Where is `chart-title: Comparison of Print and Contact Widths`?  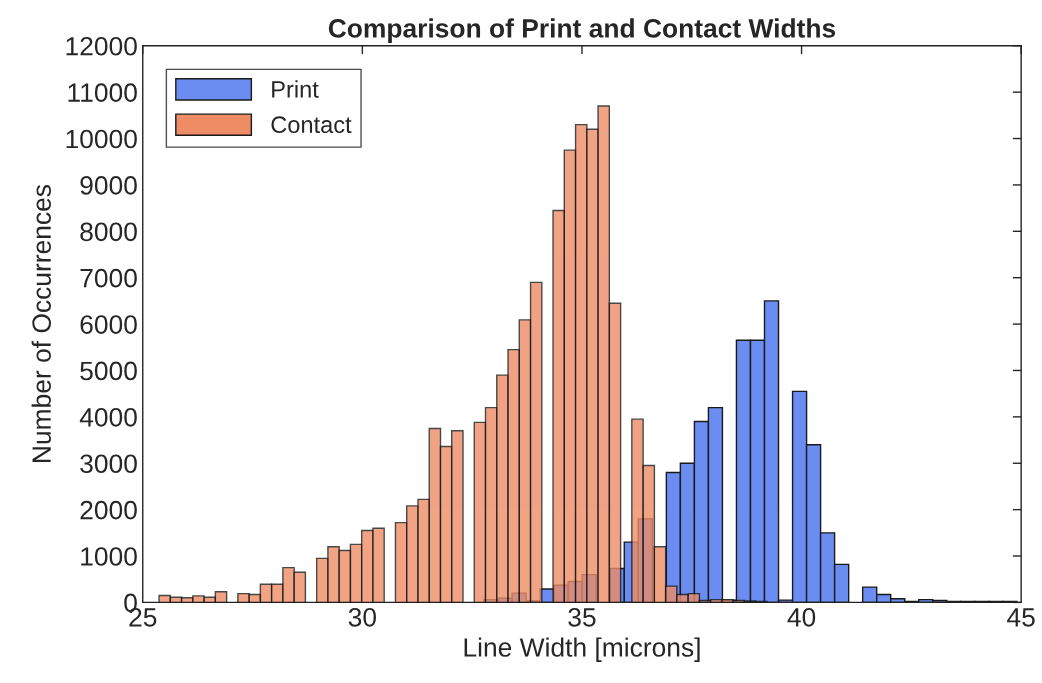 chart-title: Comparison of Print and Contact Widths is located at coordinates (582, 30).